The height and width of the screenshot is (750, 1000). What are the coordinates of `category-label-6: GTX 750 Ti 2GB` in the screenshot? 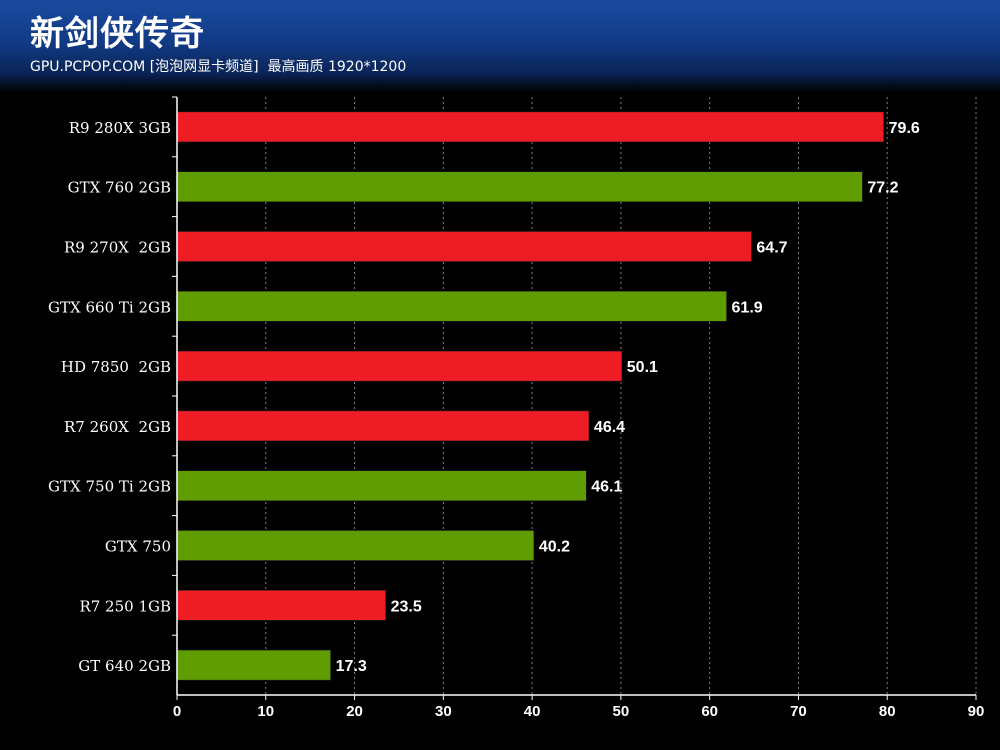 It's located at (109, 487).